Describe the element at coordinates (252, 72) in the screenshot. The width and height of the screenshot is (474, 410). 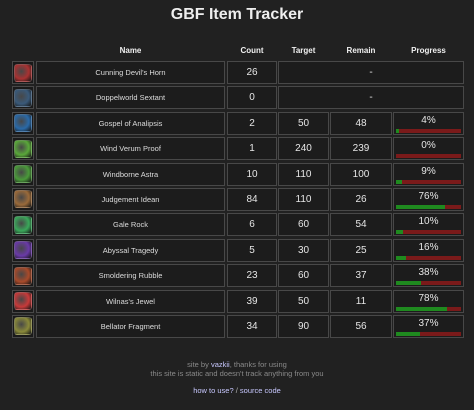
I see `item-count: 26` at that location.